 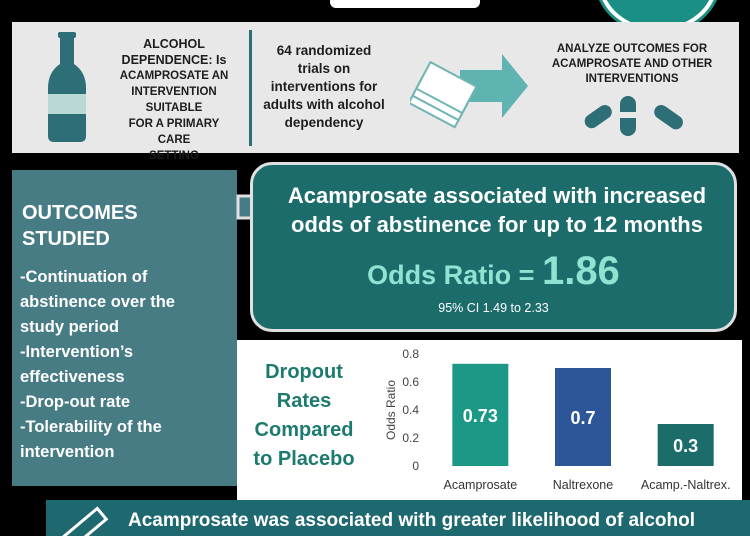 I want to click on pencil-icon, so click(x=83, y=521).